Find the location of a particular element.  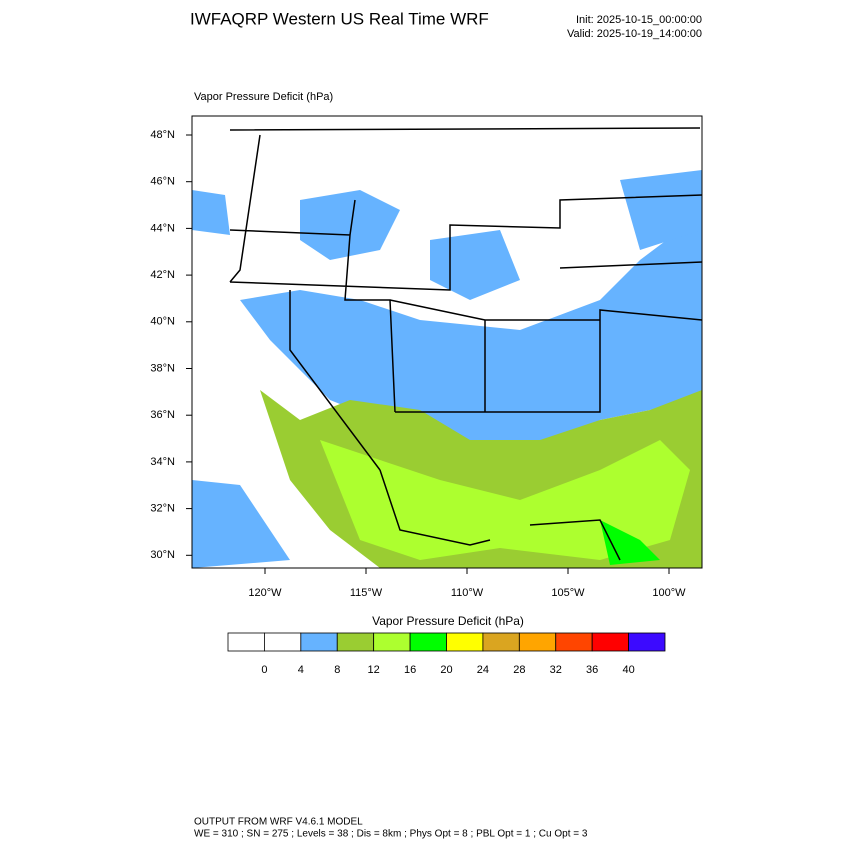

footer-model: OUTPUT FROM WRF V4.6.1 MODEL is located at coordinates (278, 822).